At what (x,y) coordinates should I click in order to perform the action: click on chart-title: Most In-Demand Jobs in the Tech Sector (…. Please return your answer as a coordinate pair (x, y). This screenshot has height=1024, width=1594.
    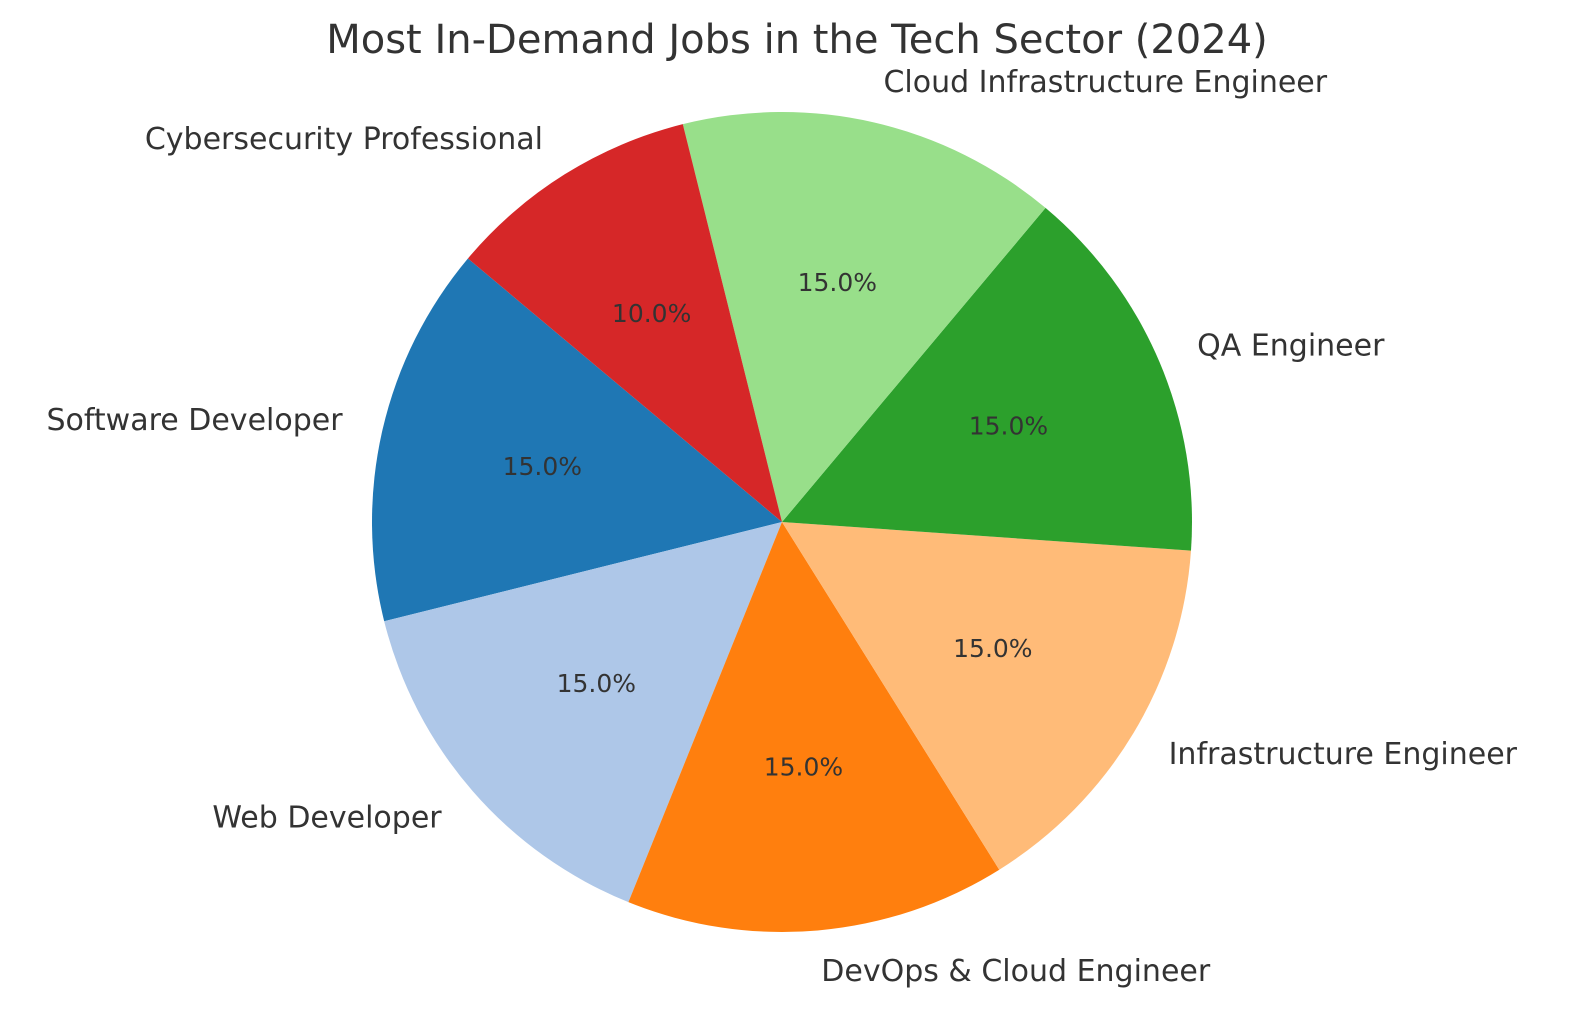
    Looking at the image, I should click on (797, 40).